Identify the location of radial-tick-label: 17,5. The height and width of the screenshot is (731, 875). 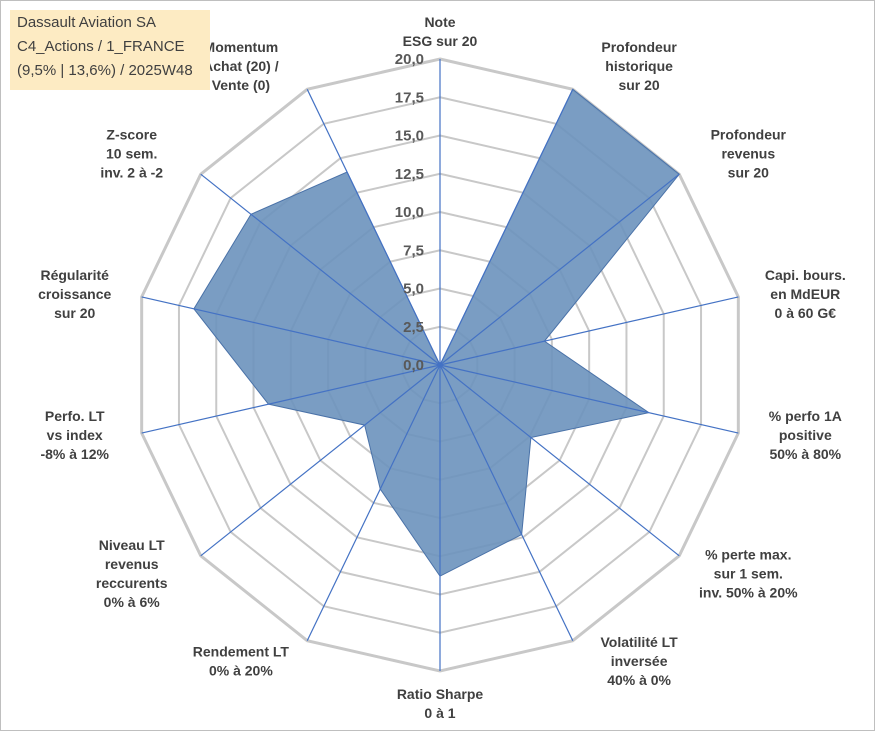
(409, 97).